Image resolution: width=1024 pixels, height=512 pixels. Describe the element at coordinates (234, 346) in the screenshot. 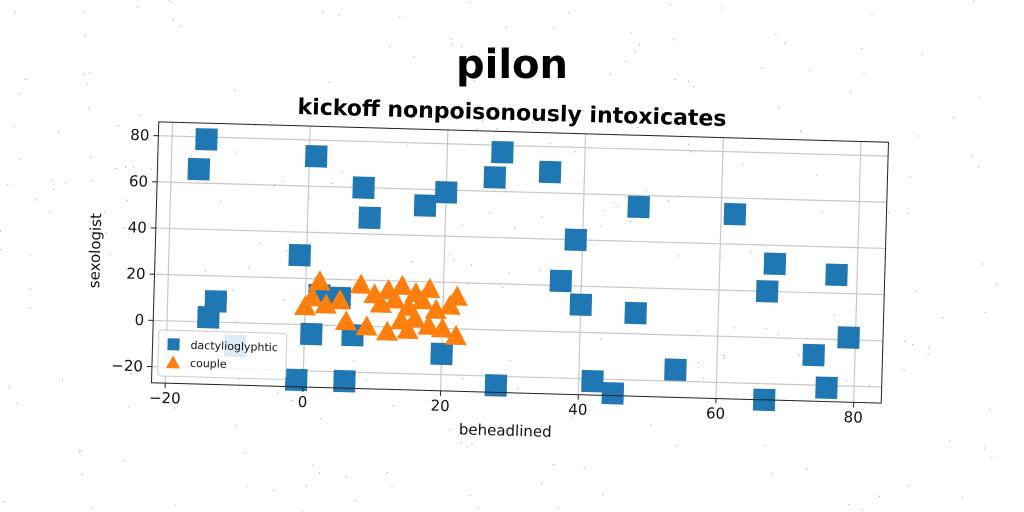

I see `legend-label: dactylioglyphtic` at that location.